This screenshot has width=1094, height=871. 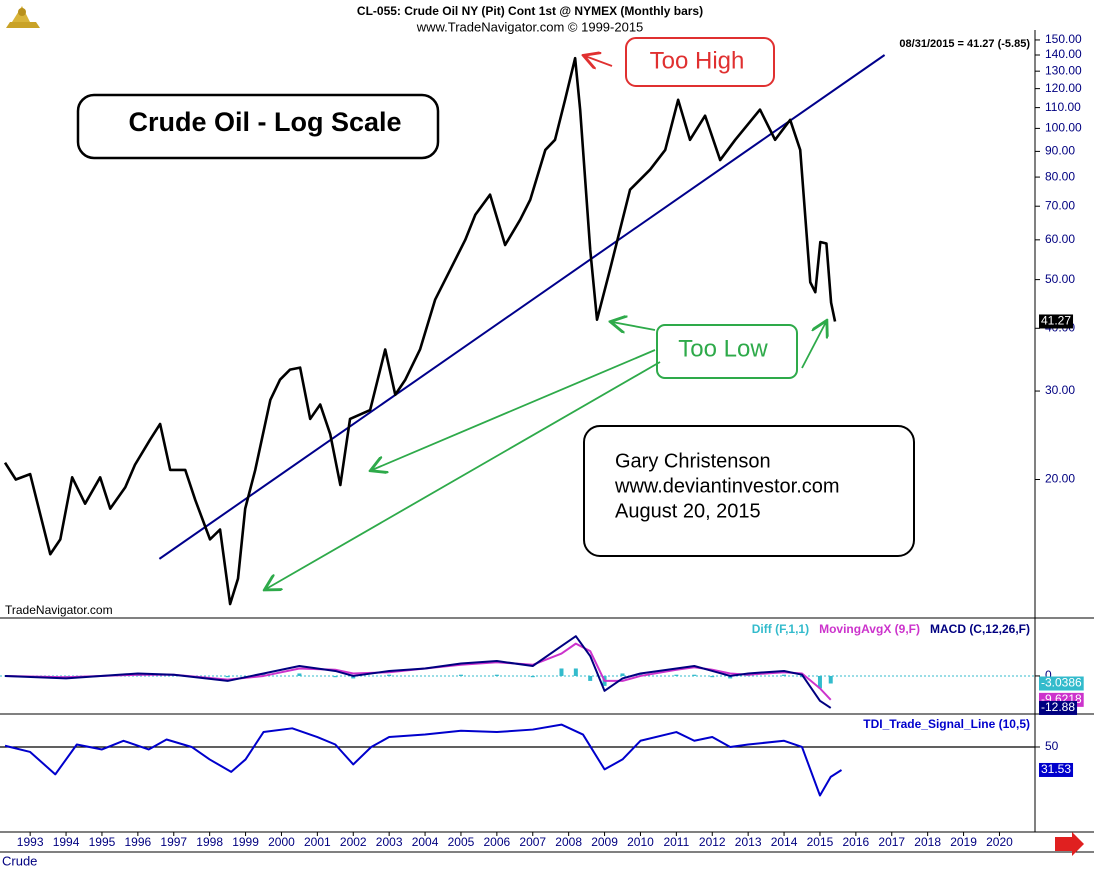 I want to click on annotation: www.deviantinvestor.com, so click(x=727, y=486).